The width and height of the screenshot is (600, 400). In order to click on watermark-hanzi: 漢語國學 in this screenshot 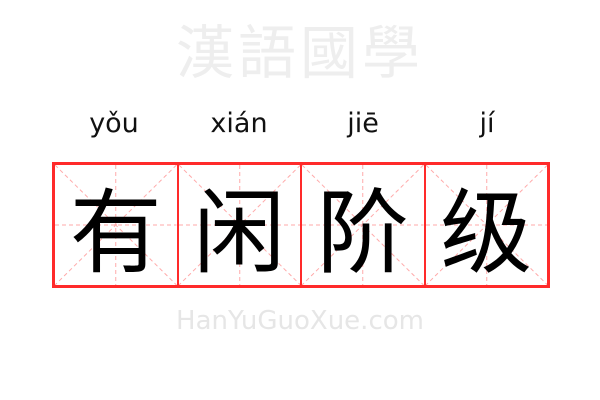, I will do `click(299, 53)`.